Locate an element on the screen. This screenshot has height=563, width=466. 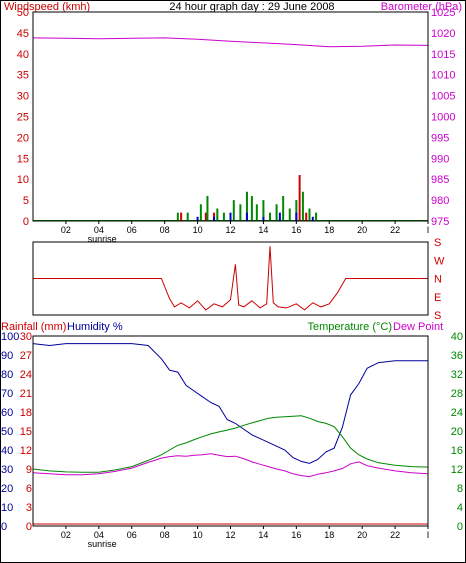
barometer-tick-label: 990 is located at coordinates (440, 159).